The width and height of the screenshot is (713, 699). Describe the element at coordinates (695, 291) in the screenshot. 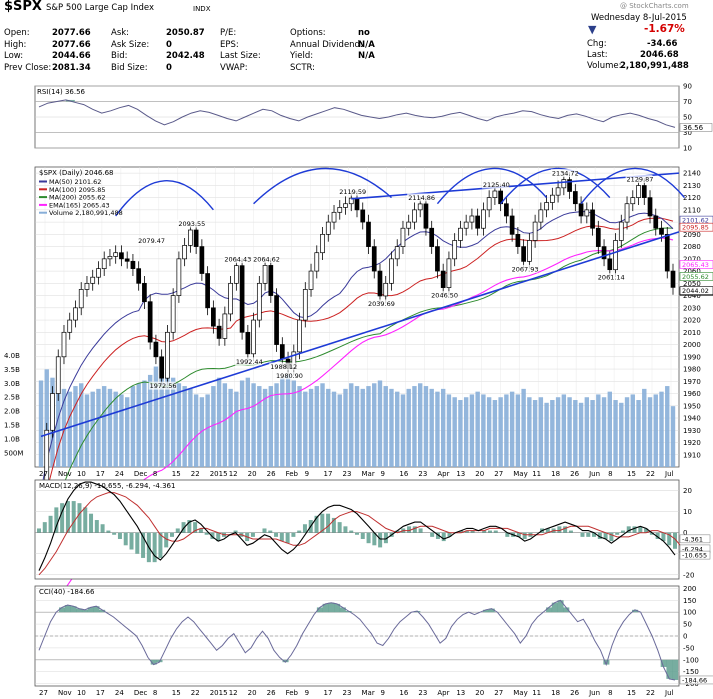

I see `price-value-label: 2044.02` at that location.